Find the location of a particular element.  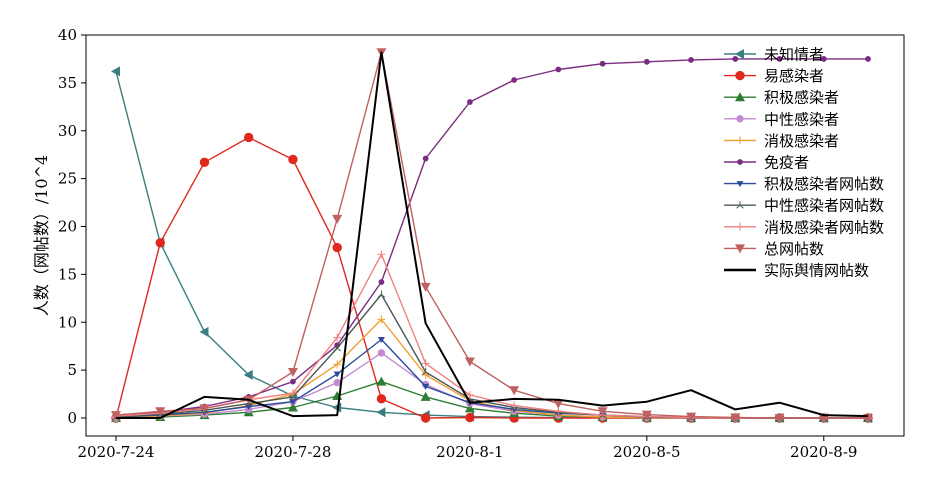

legend-item: 未知情者 is located at coordinates (774, 55).